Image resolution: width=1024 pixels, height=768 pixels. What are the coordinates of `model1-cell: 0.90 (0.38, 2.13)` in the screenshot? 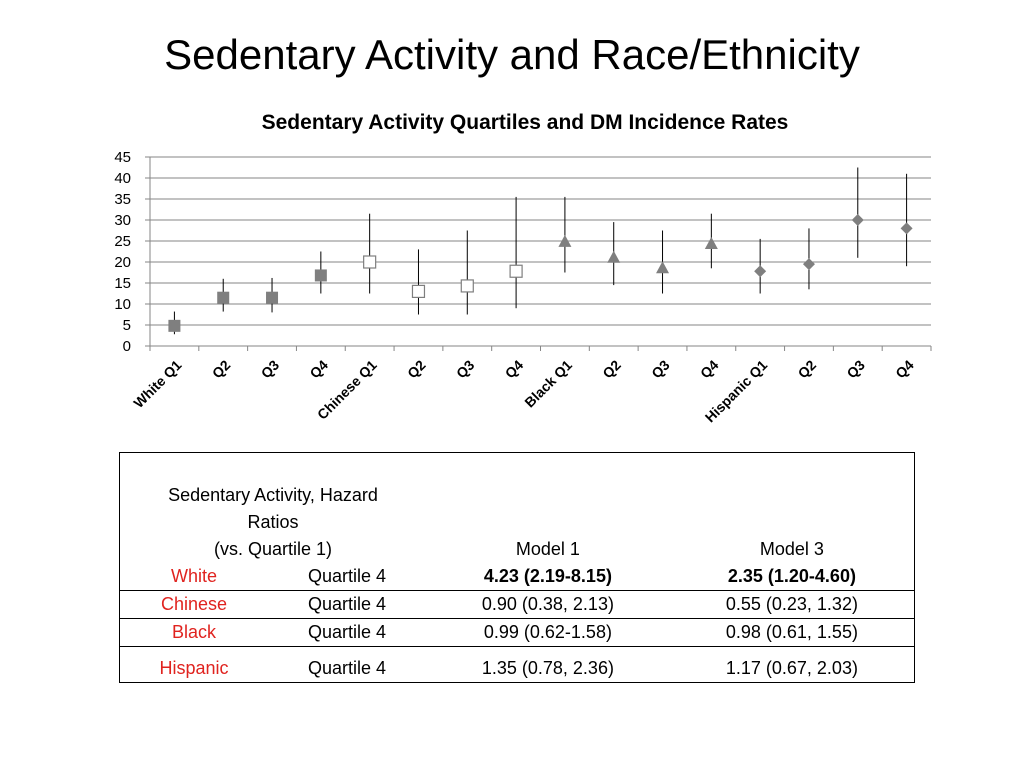 It's located at (548, 604).